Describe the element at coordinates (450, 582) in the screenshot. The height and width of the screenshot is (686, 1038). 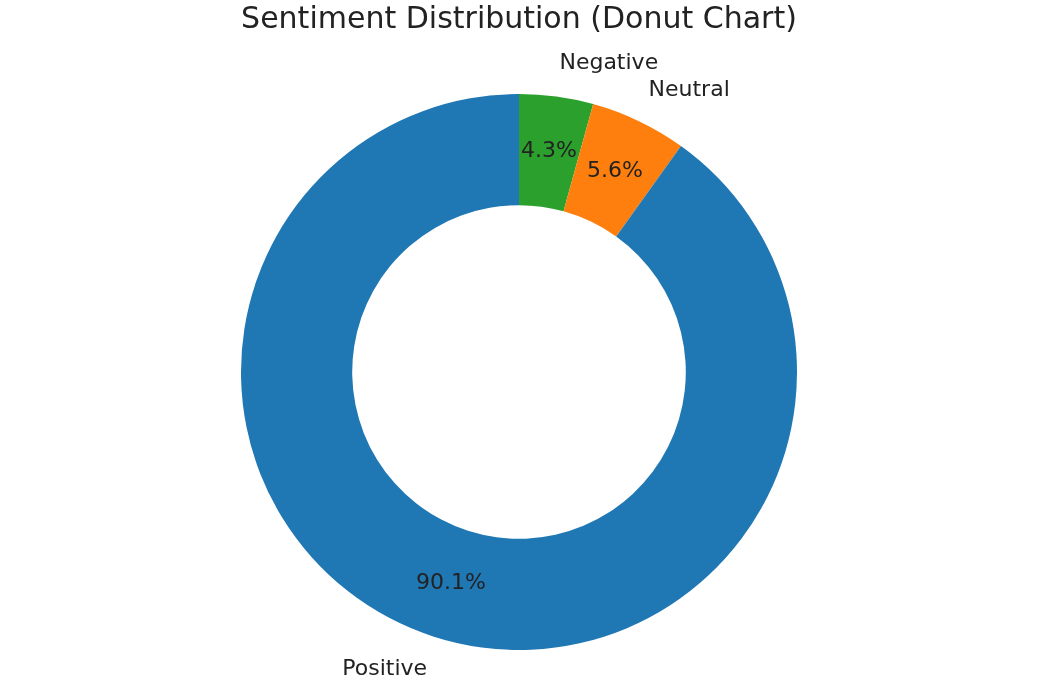
I see `data-label: 90.1%` at that location.